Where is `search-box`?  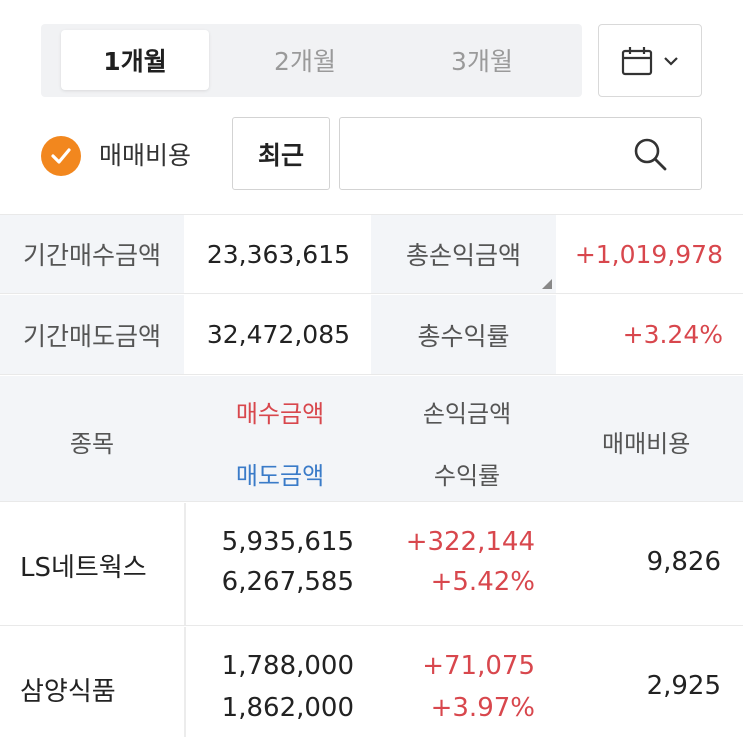 search-box is located at coordinates (520, 153).